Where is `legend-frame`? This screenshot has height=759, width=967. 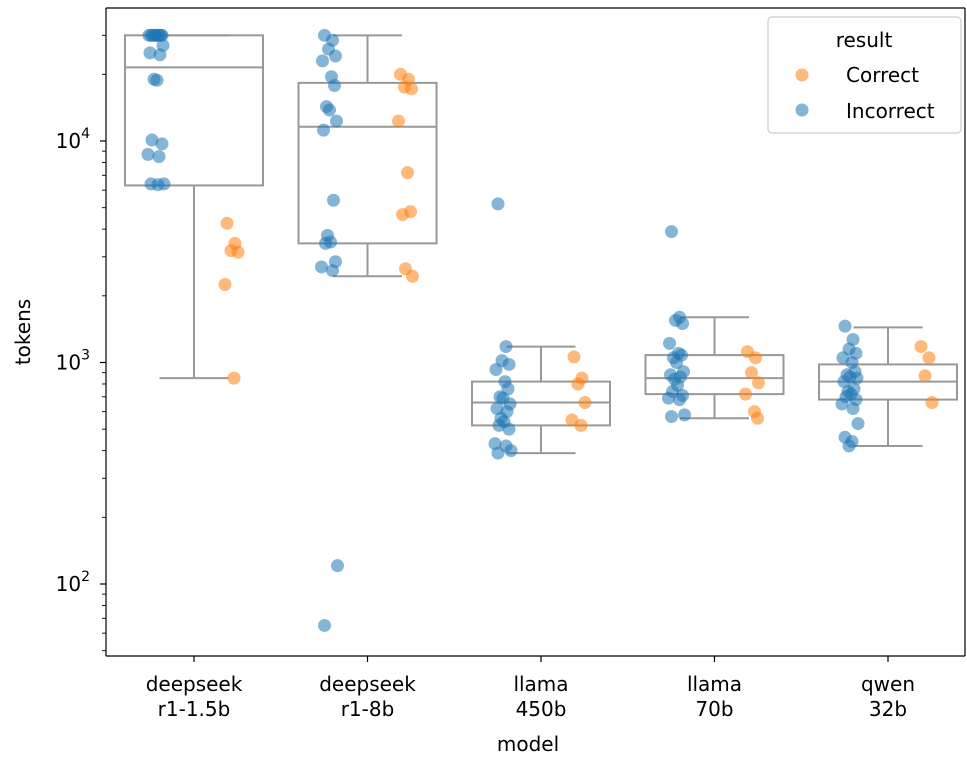 legend-frame is located at coordinates (864, 75).